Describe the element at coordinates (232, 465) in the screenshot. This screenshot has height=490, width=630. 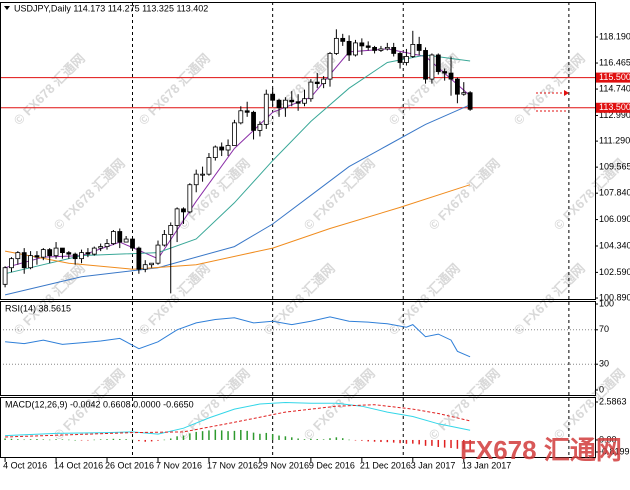
I see `x-tick-label: 17 Nov 2016` at that location.